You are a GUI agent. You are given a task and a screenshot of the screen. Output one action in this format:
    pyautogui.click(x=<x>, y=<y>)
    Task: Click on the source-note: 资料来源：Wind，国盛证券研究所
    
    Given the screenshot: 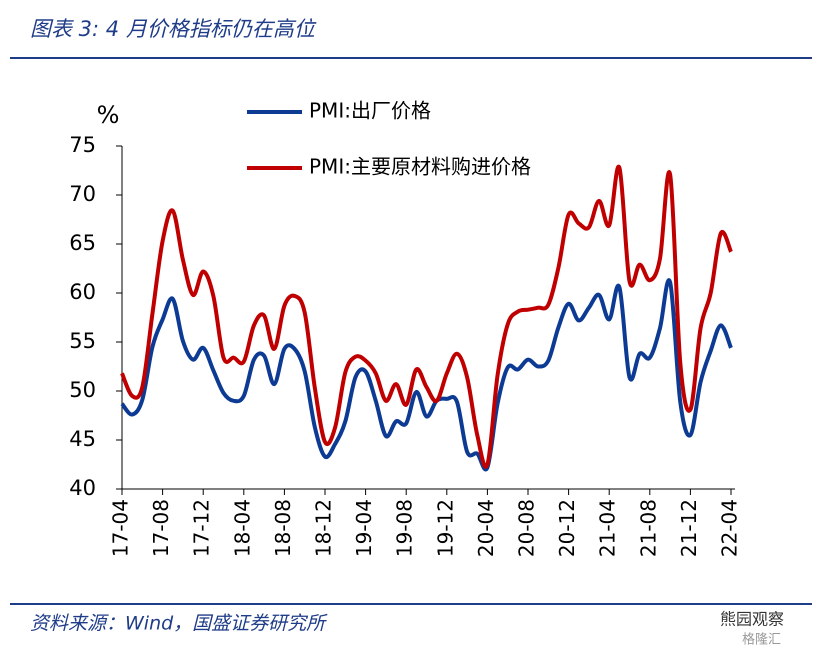 What is the action you would take?
    pyautogui.click(x=179, y=624)
    